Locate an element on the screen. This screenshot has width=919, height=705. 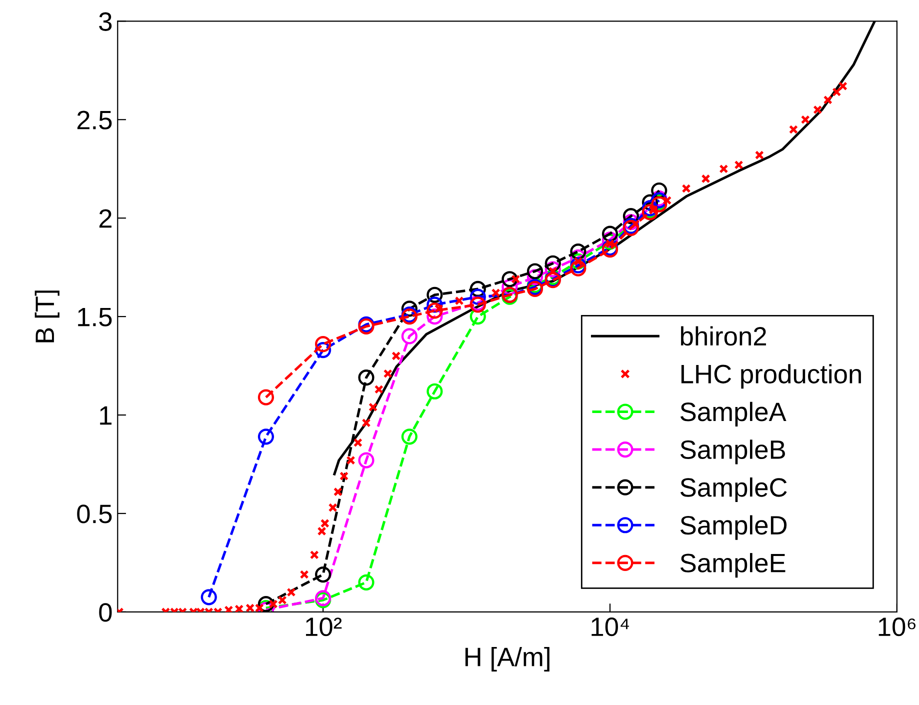
x-tick-label: 10⁴ is located at coordinates (611, 627).